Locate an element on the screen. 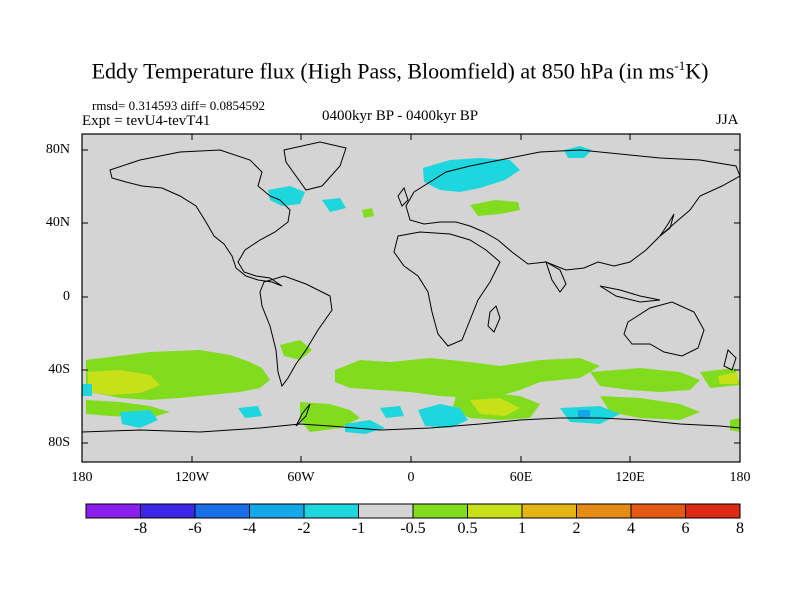 The height and width of the screenshot is (600, 800). y-tick-label: 40S is located at coordinates (59, 369).